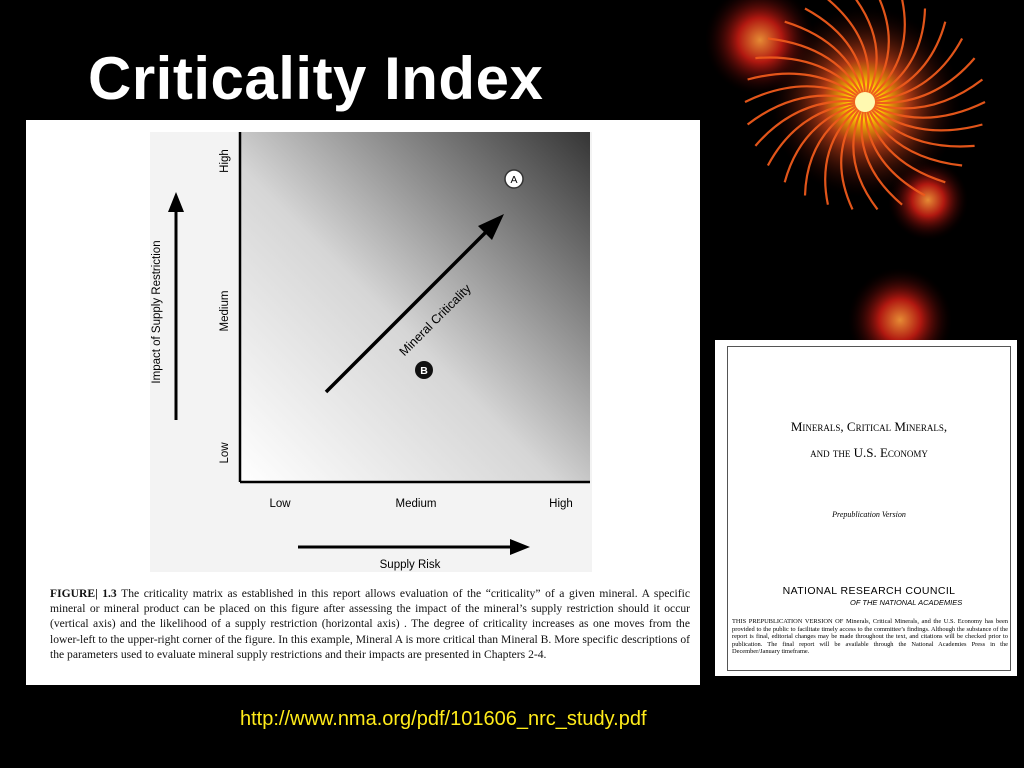 The height and width of the screenshot is (768, 1024). I want to click on y-tick-low: Low, so click(225, 453).